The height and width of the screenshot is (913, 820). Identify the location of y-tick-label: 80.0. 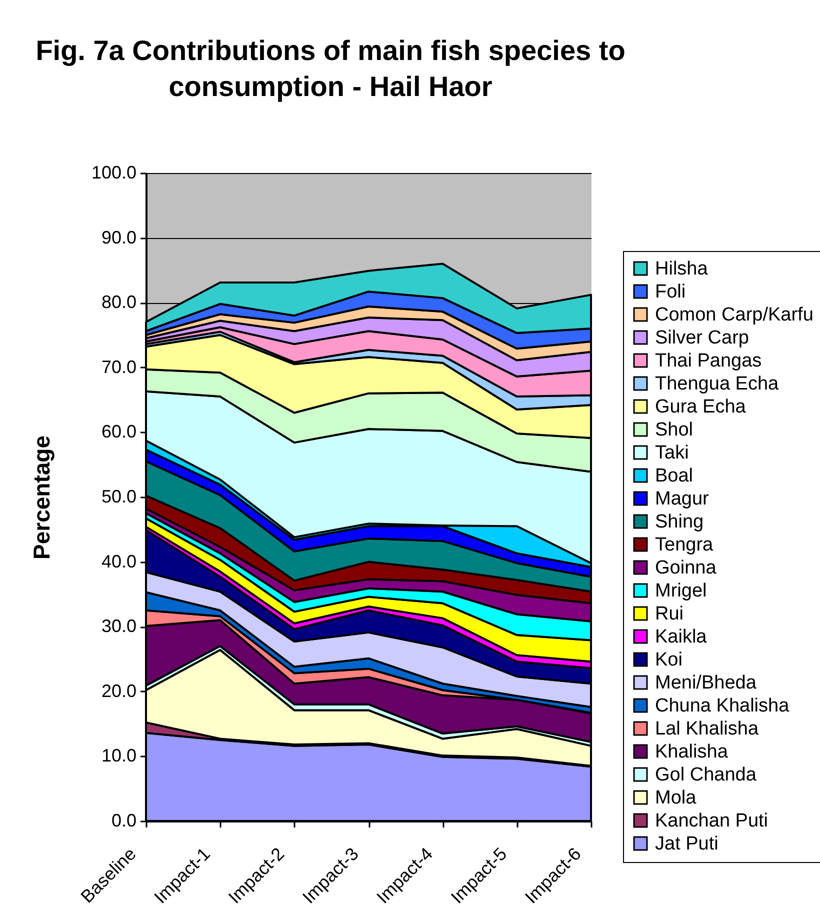
(118, 302).